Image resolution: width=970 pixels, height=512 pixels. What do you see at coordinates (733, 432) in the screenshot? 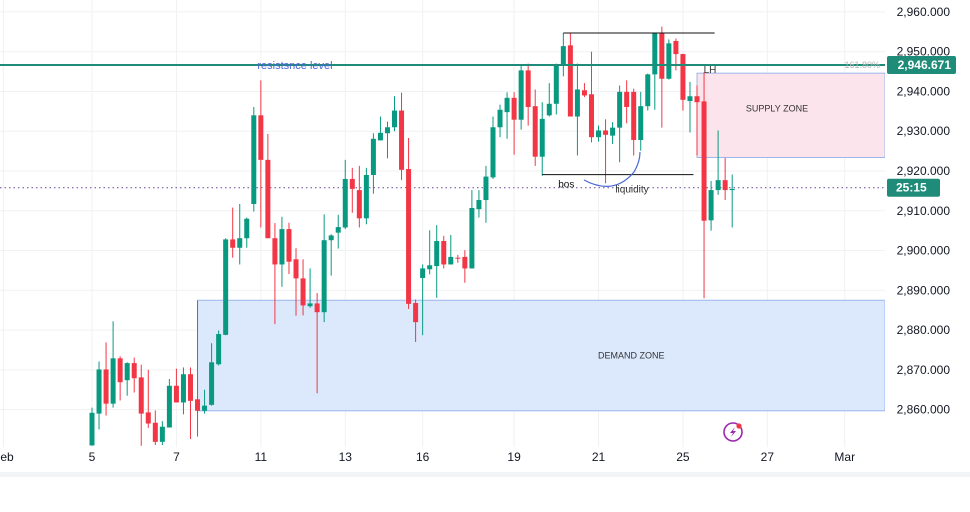
I see `lightning-icon` at bounding box center [733, 432].